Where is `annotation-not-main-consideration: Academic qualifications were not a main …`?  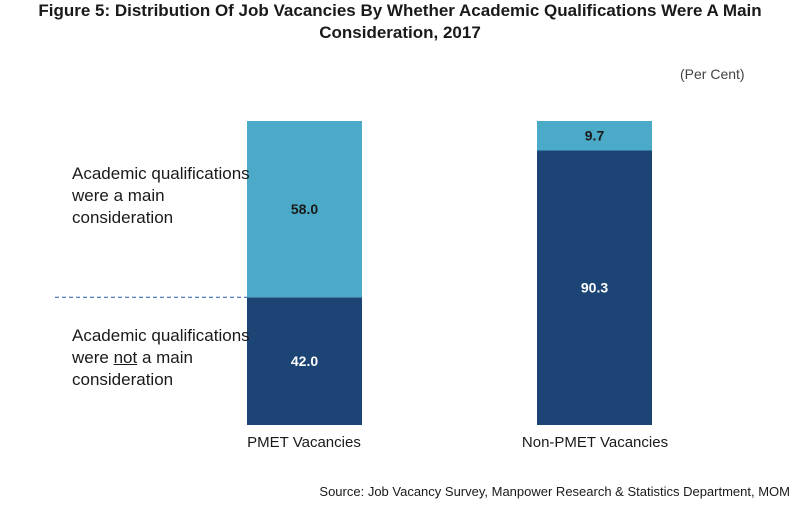
annotation-not-main-consideration: Academic qualifications were not a main … is located at coordinates (162, 358).